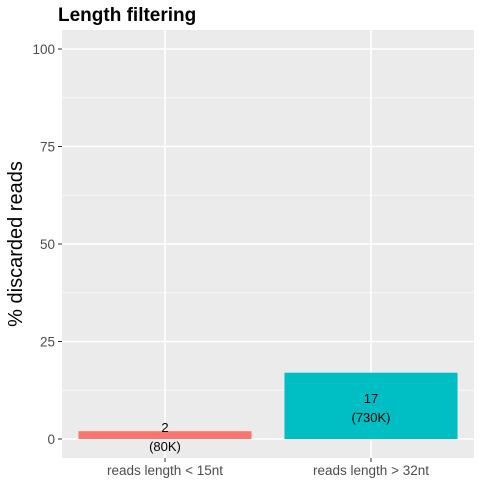 The image size is (480, 480). What do you see at coordinates (43, 49) in the screenshot?
I see `y-tick-label: 100` at bounding box center [43, 49].